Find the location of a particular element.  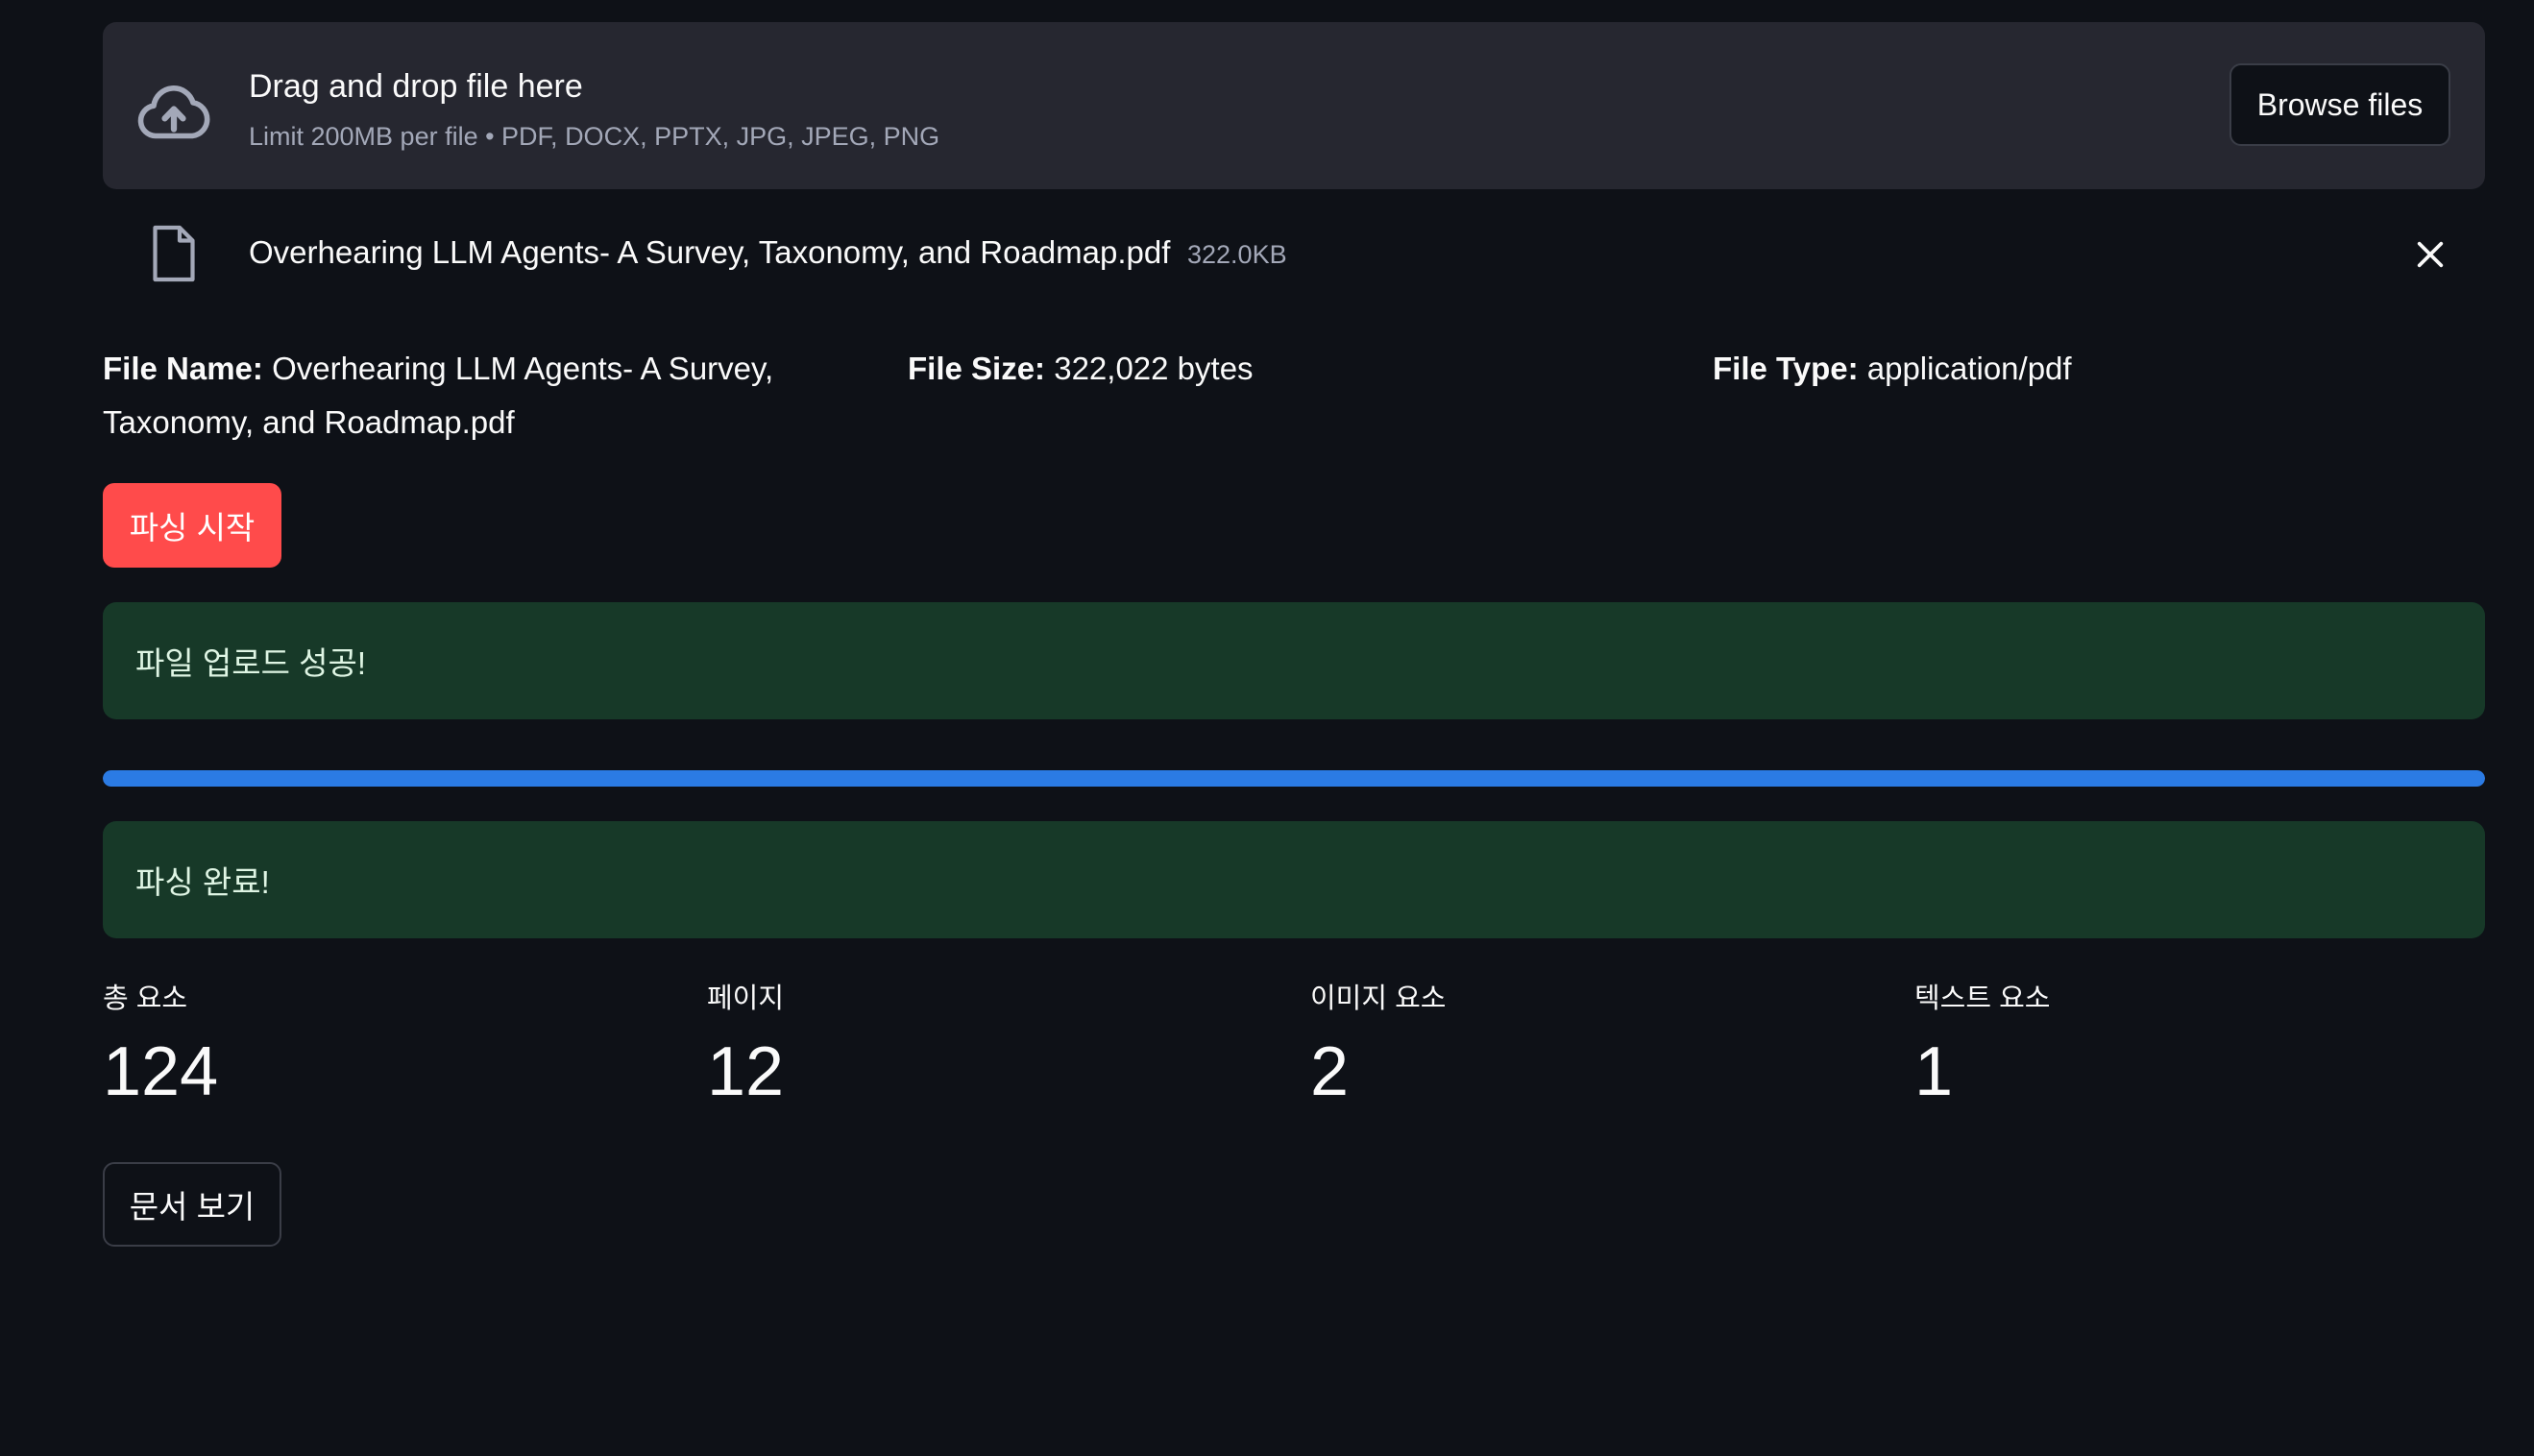

metric-label: 총 요소 is located at coordinates (145, 999).